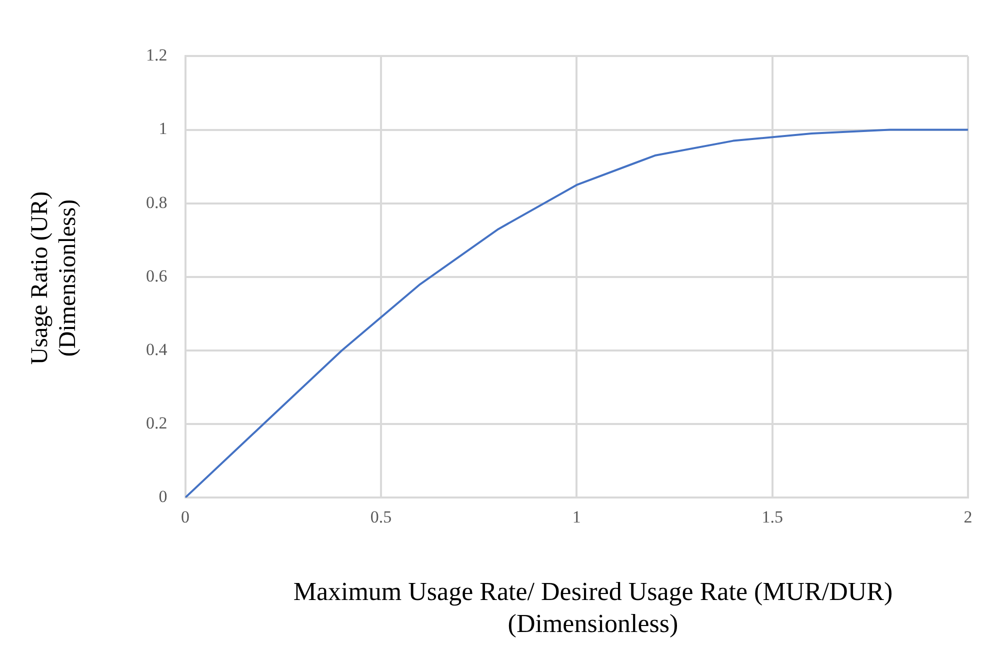  Describe the element at coordinates (157, 349) in the screenshot. I see `y-tick-label: 0.4` at that location.